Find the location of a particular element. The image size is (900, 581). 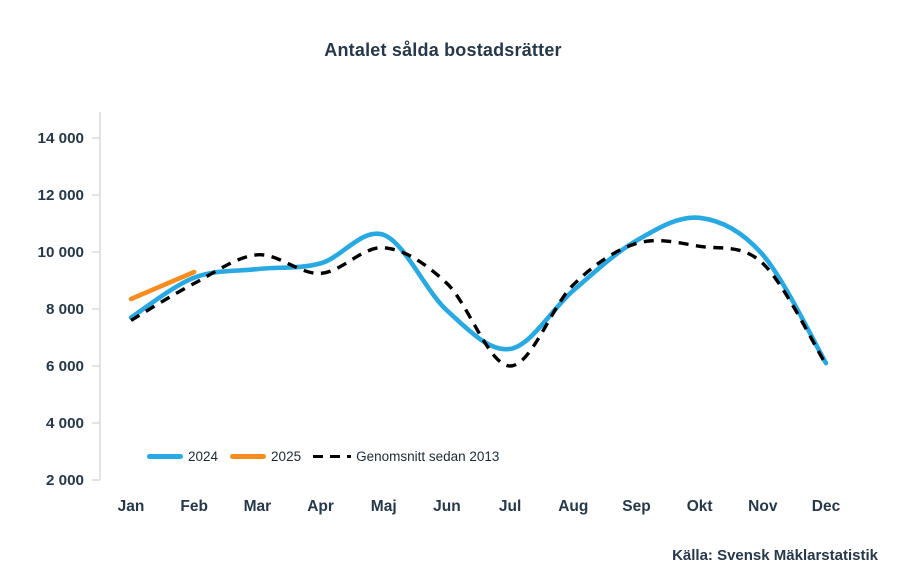

legend-swatch-2024 is located at coordinates (165, 456).